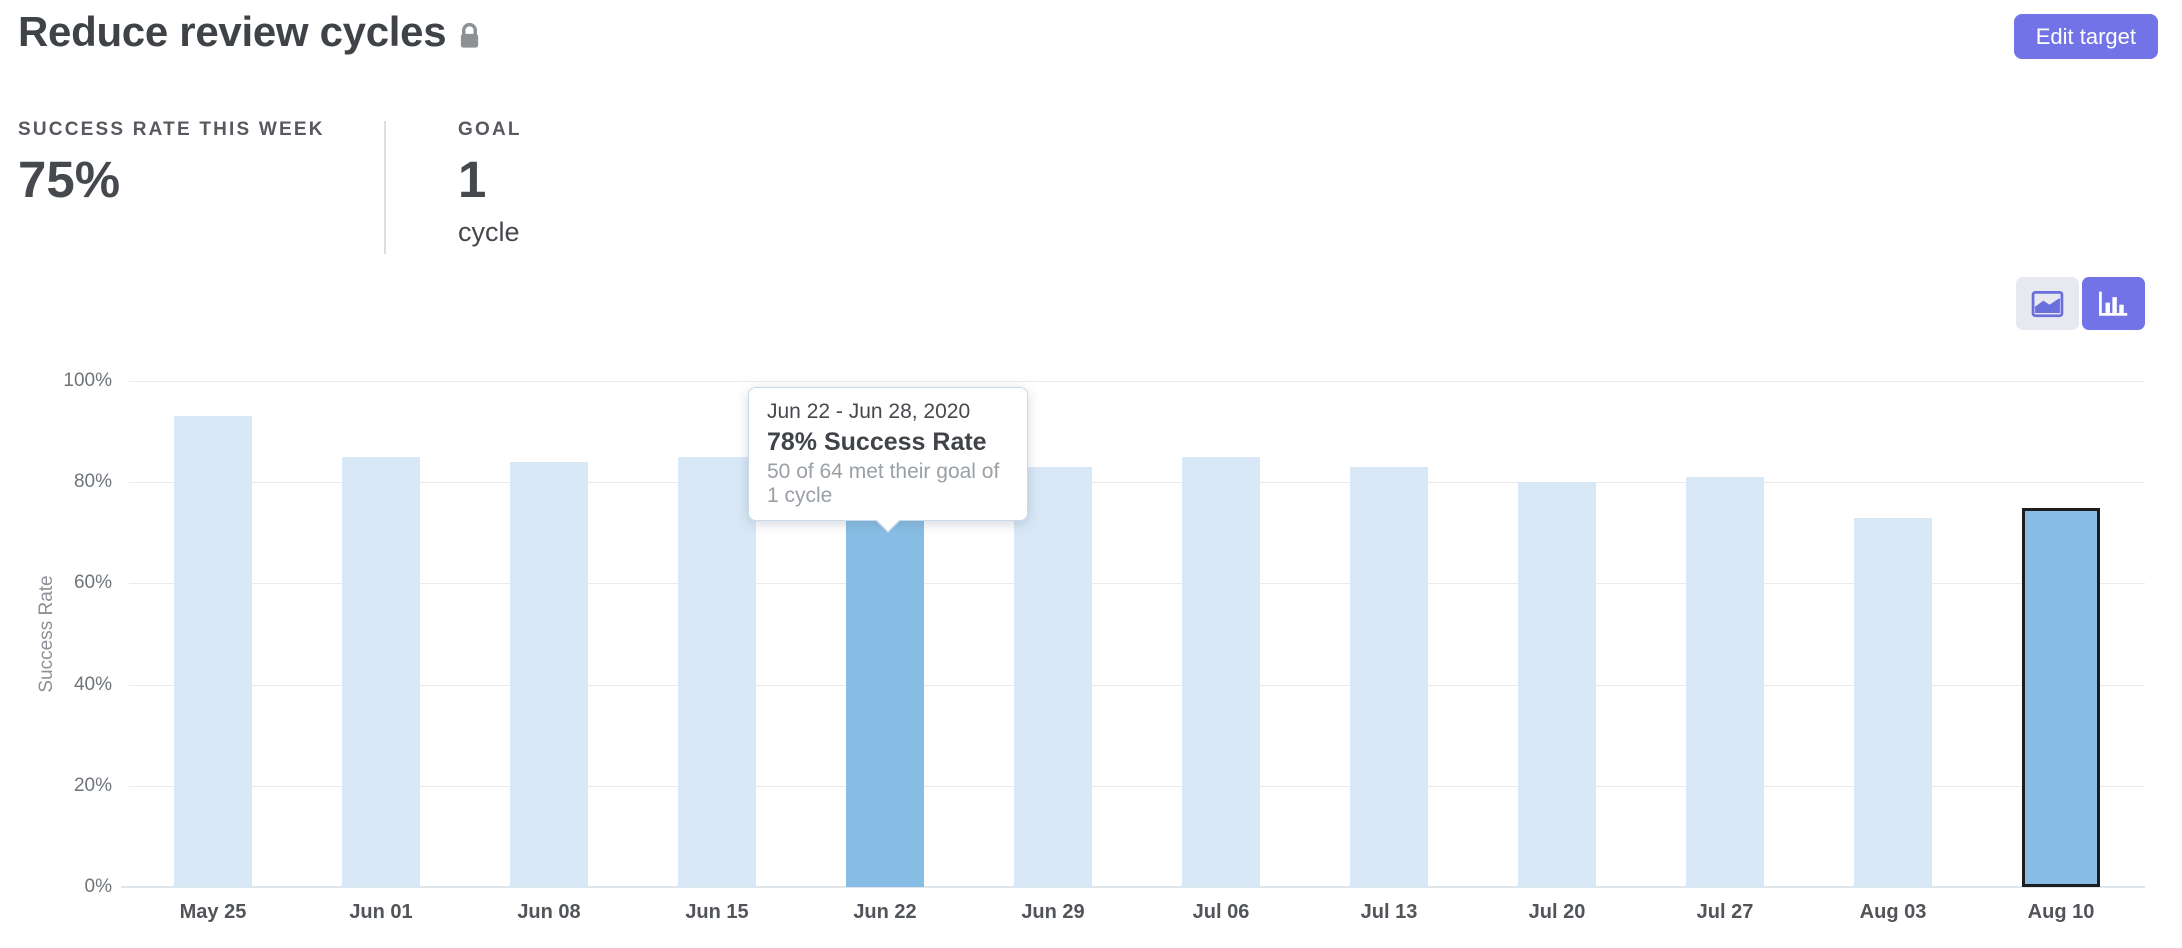 This screenshot has height=948, width=2182. Describe the element at coordinates (490, 183) in the screenshot. I see `stat-goal: GOAL 1 cycle` at that location.